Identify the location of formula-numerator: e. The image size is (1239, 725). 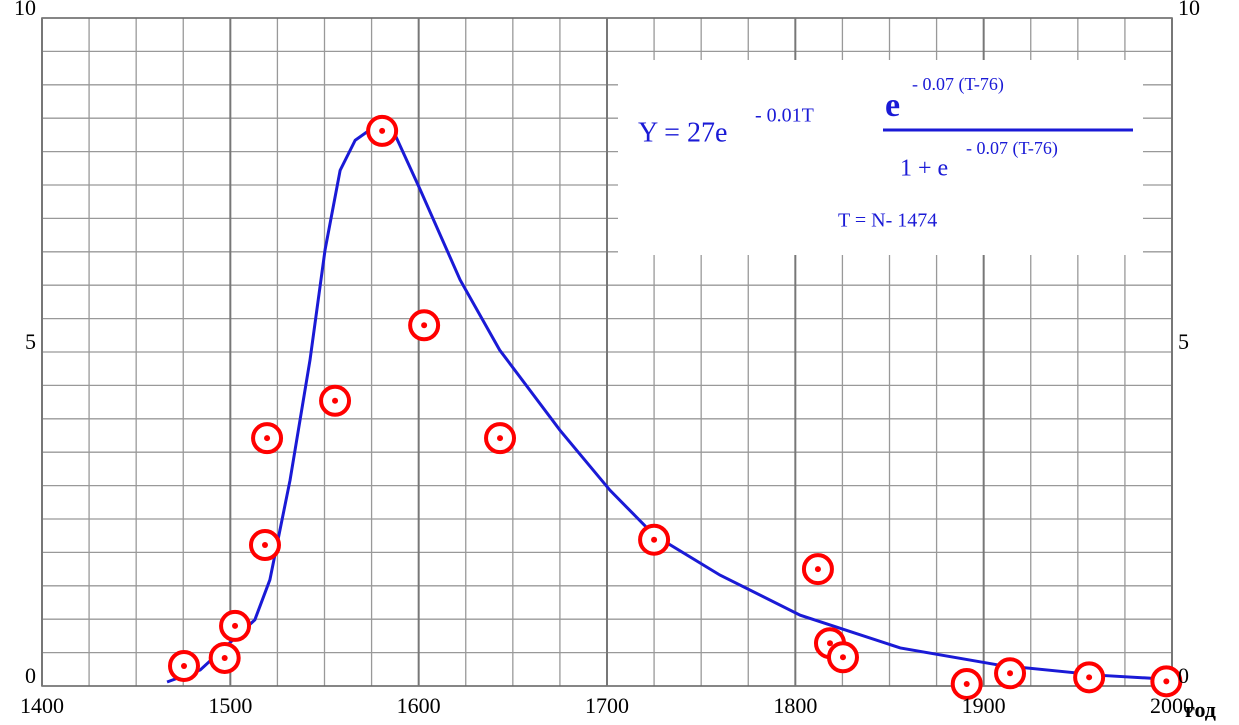
(892, 105).